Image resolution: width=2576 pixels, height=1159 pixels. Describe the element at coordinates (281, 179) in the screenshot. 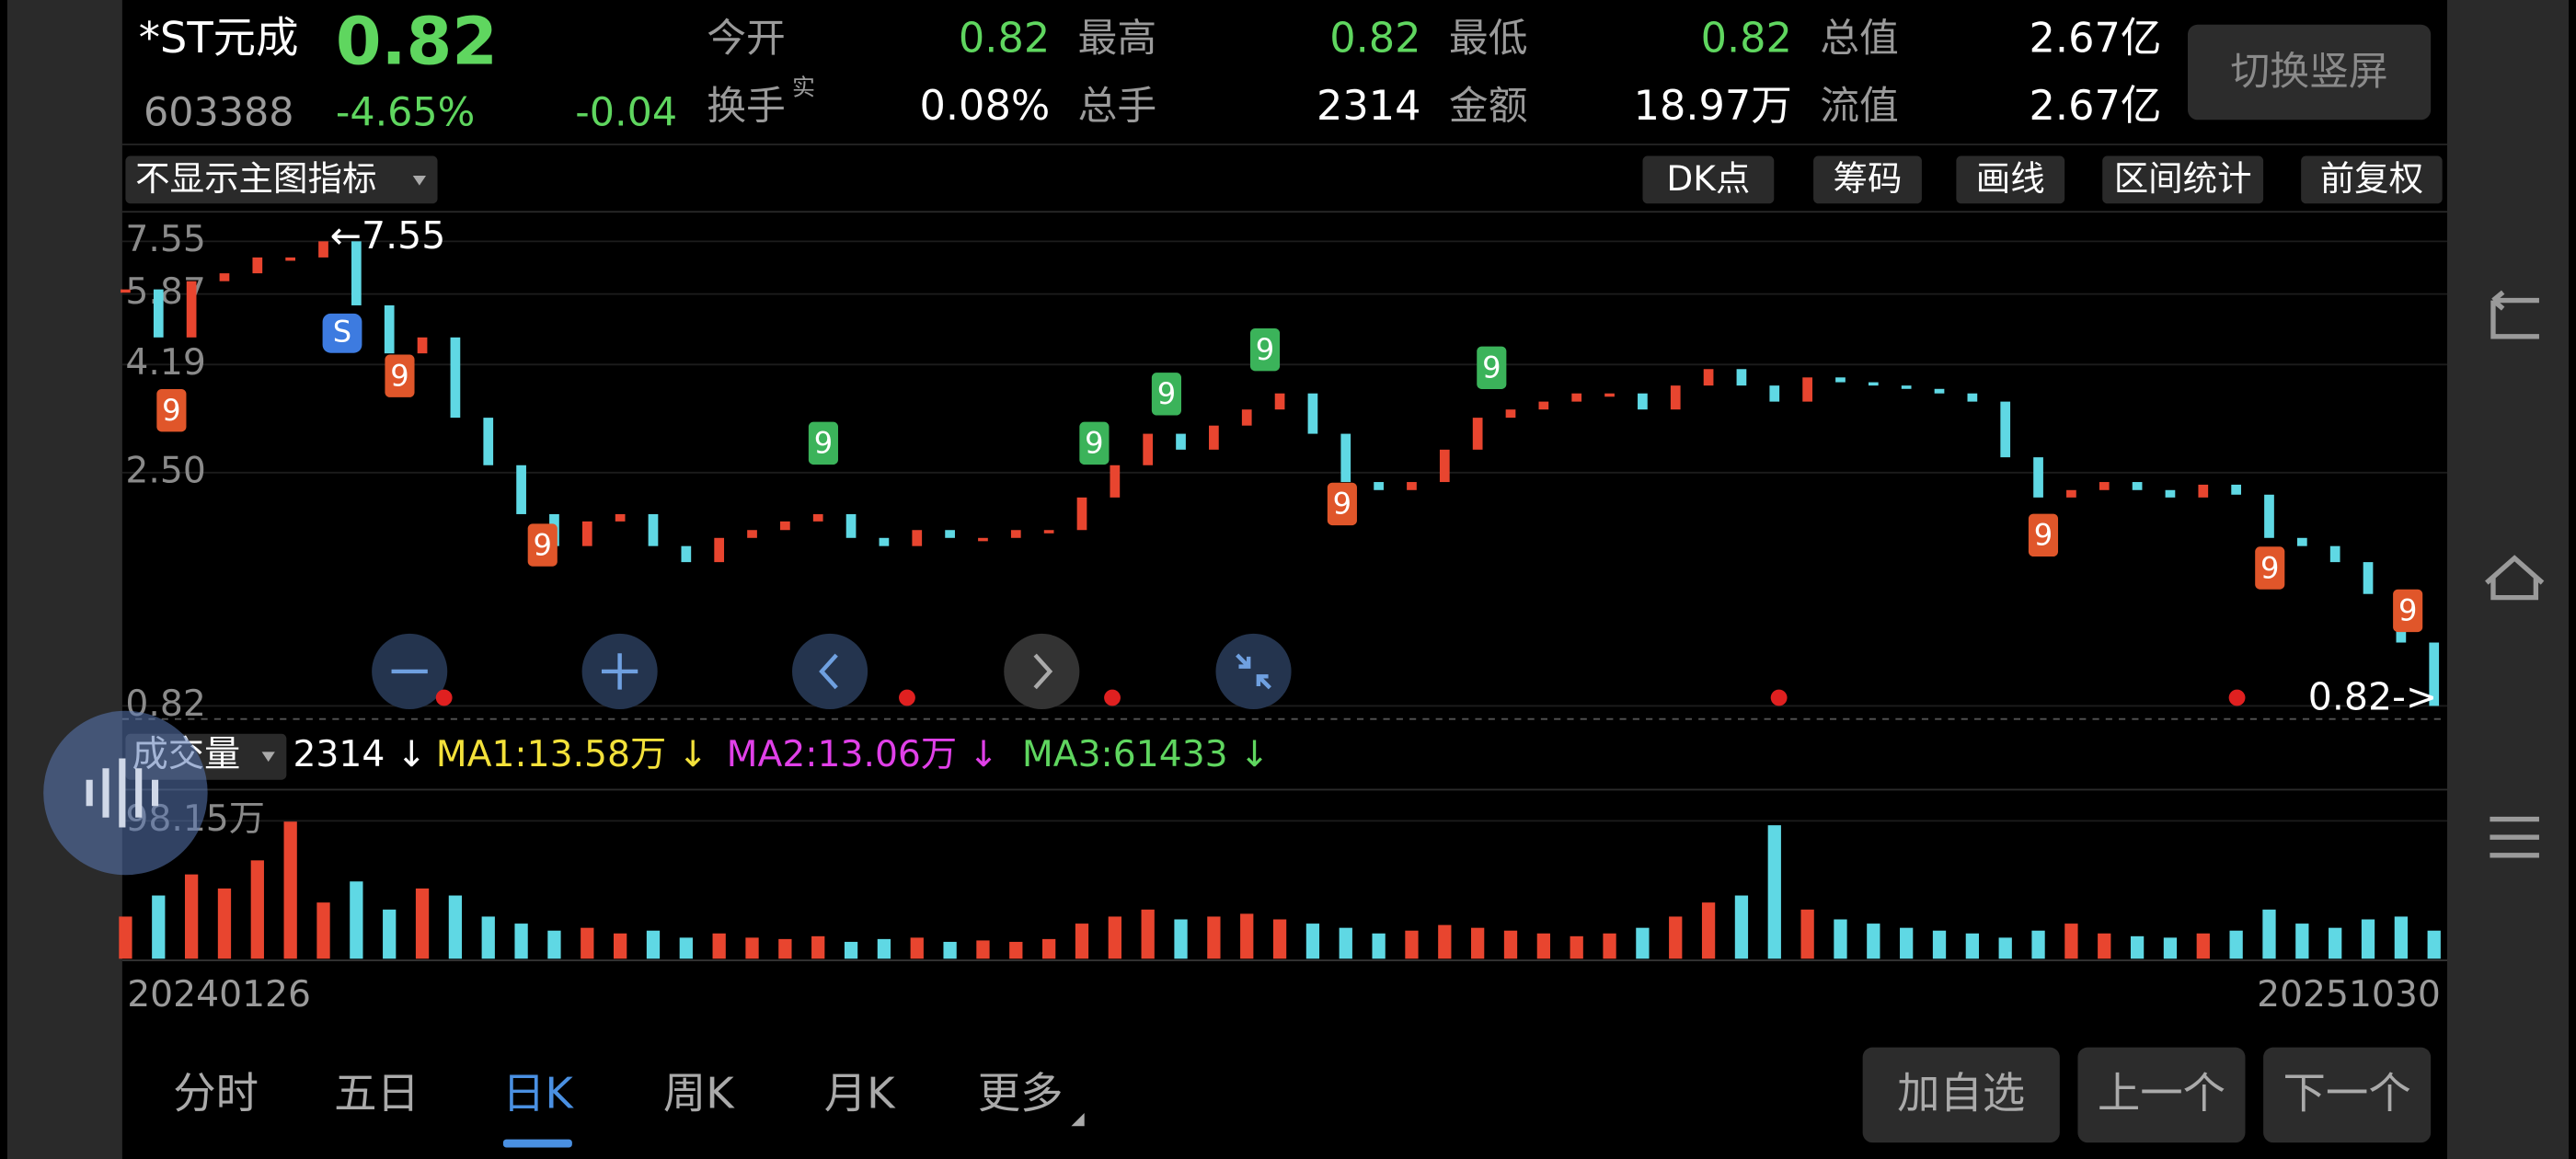

I see `indicator-select` at that location.